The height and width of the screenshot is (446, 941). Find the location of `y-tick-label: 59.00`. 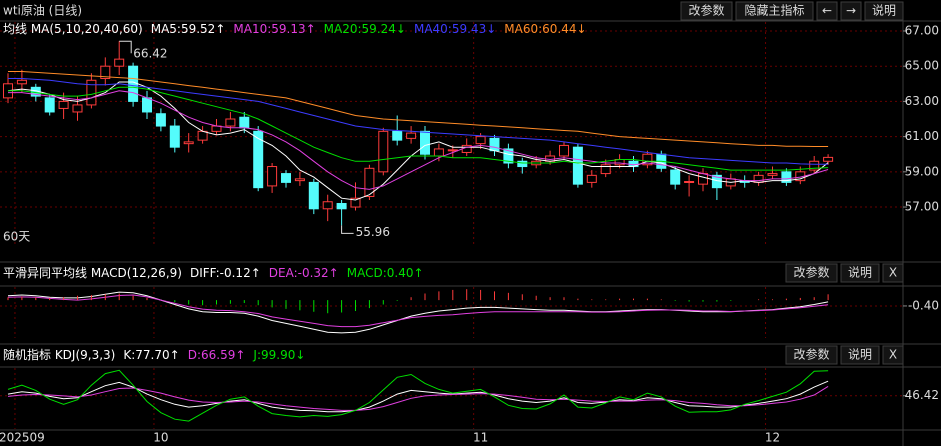

y-tick-label: 59.00 is located at coordinates (922, 171).